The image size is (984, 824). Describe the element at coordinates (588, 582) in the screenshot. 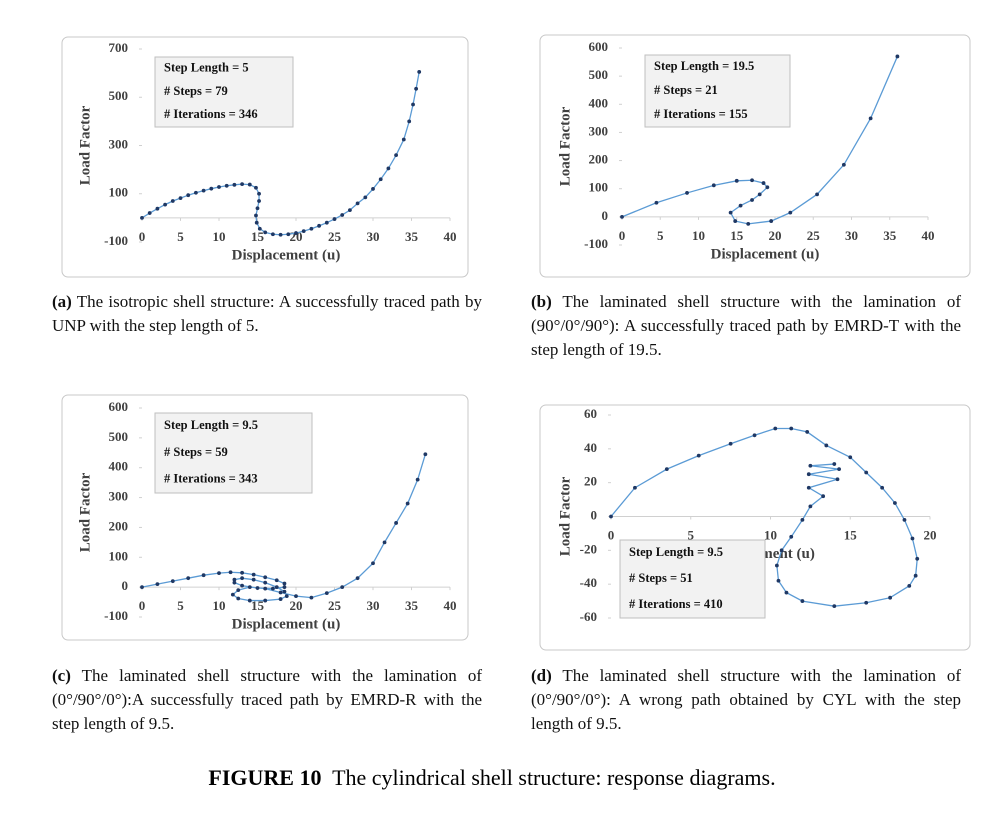

I see `y-tick-label: -40` at that location.